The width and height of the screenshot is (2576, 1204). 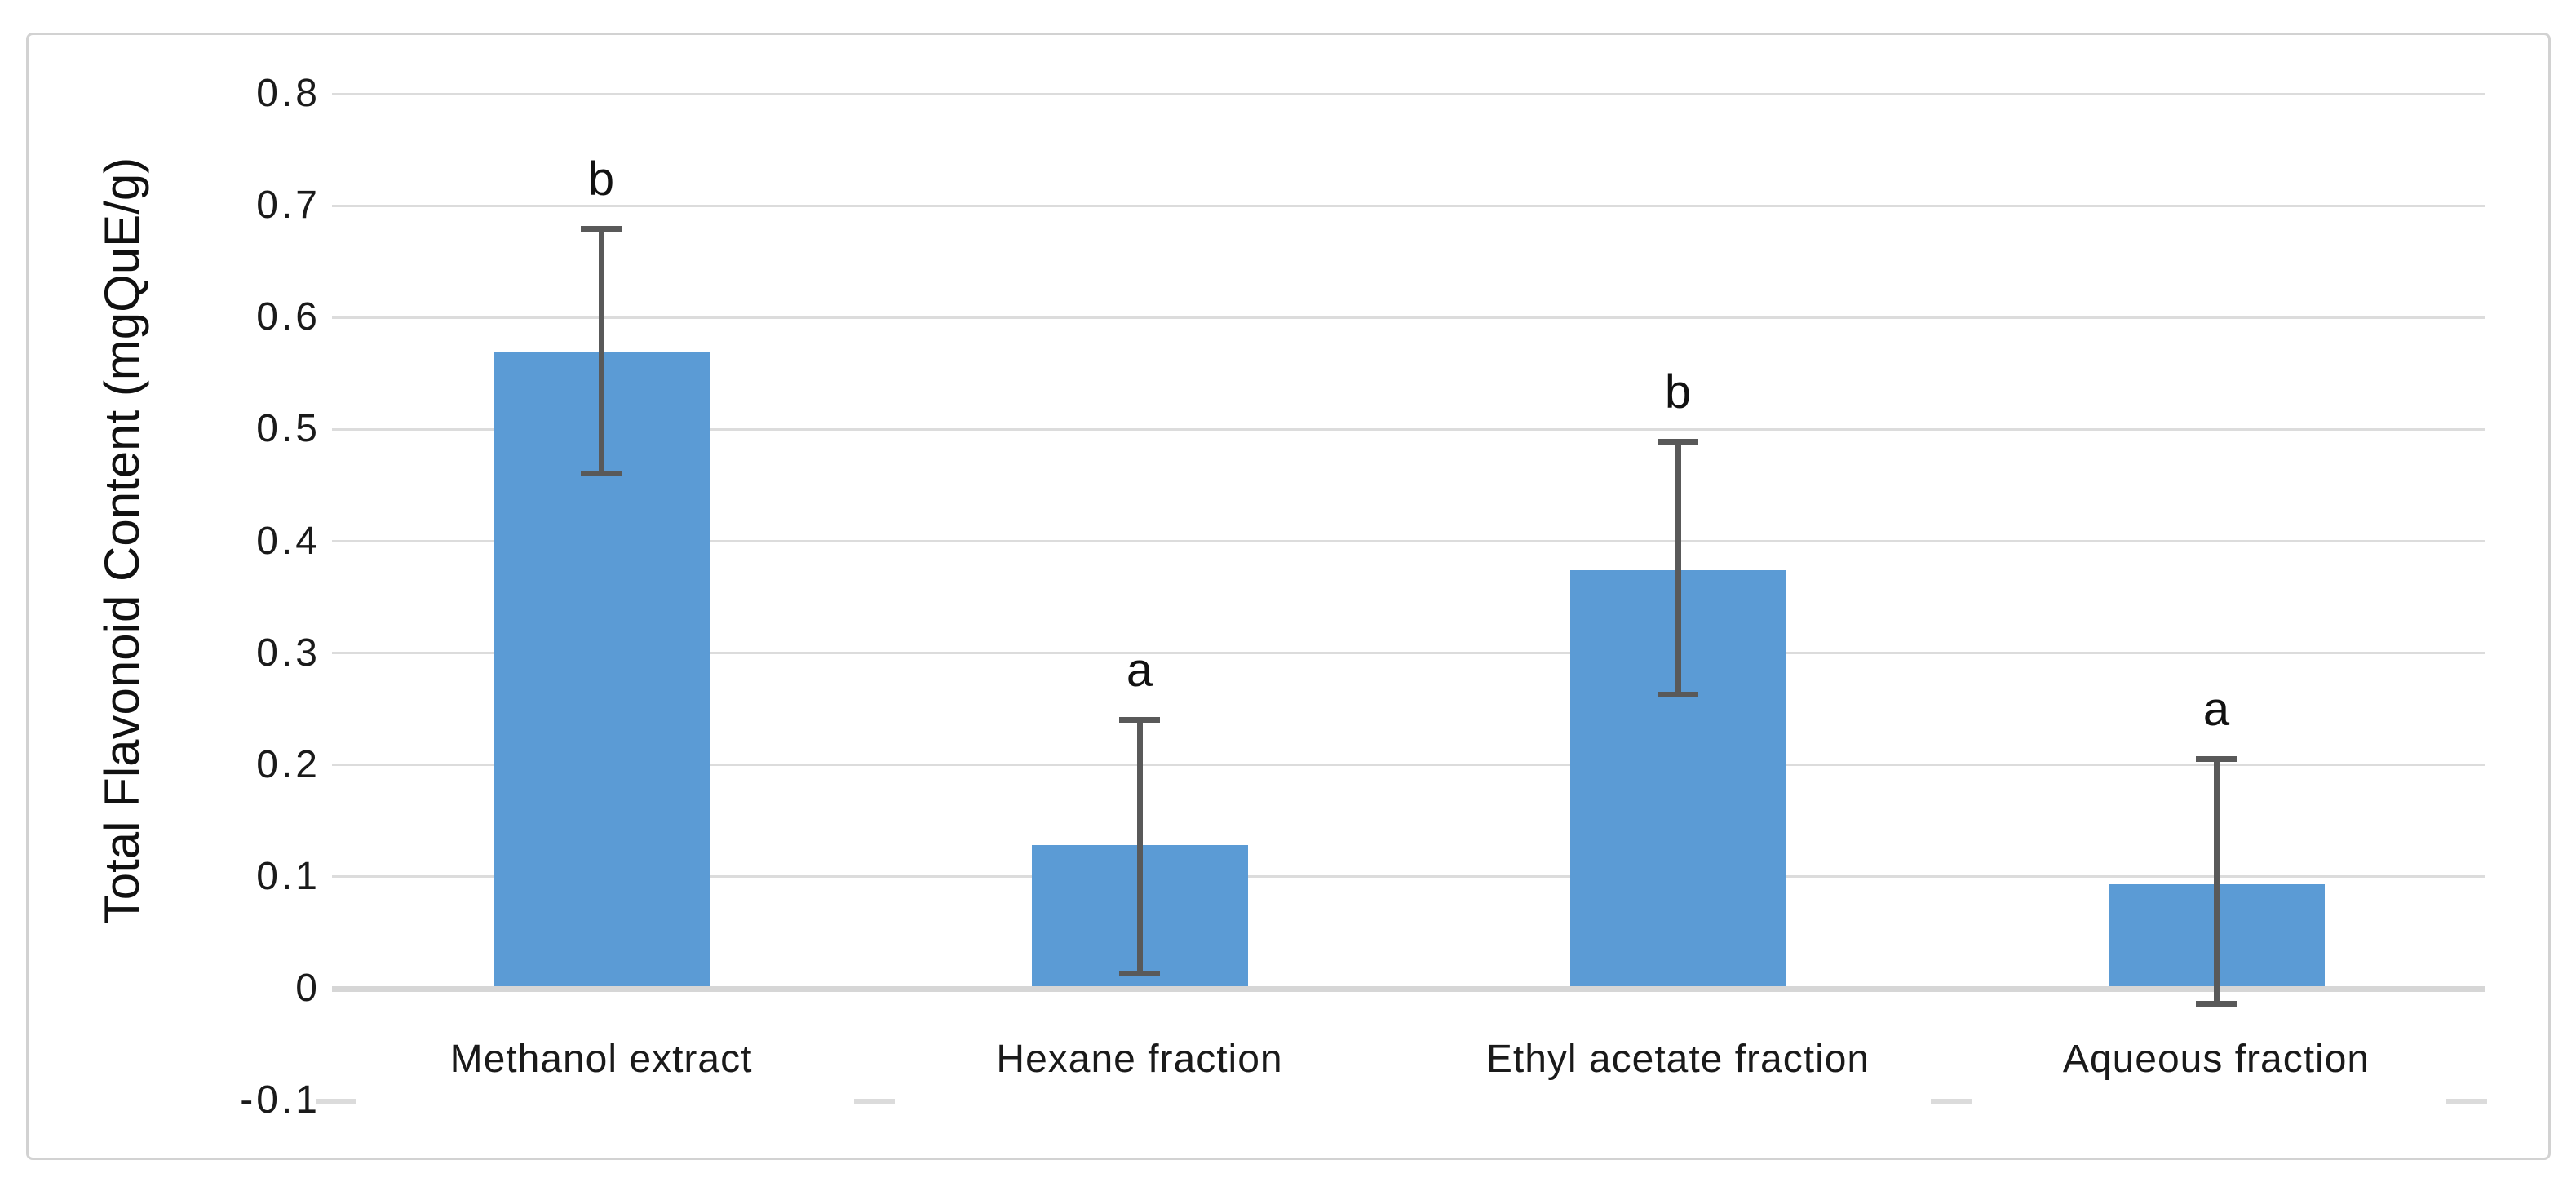 What do you see at coordinates (288, 93) in the screenshot?
I see `y-tick-label: 0.8` at bounding box center [288, 93].